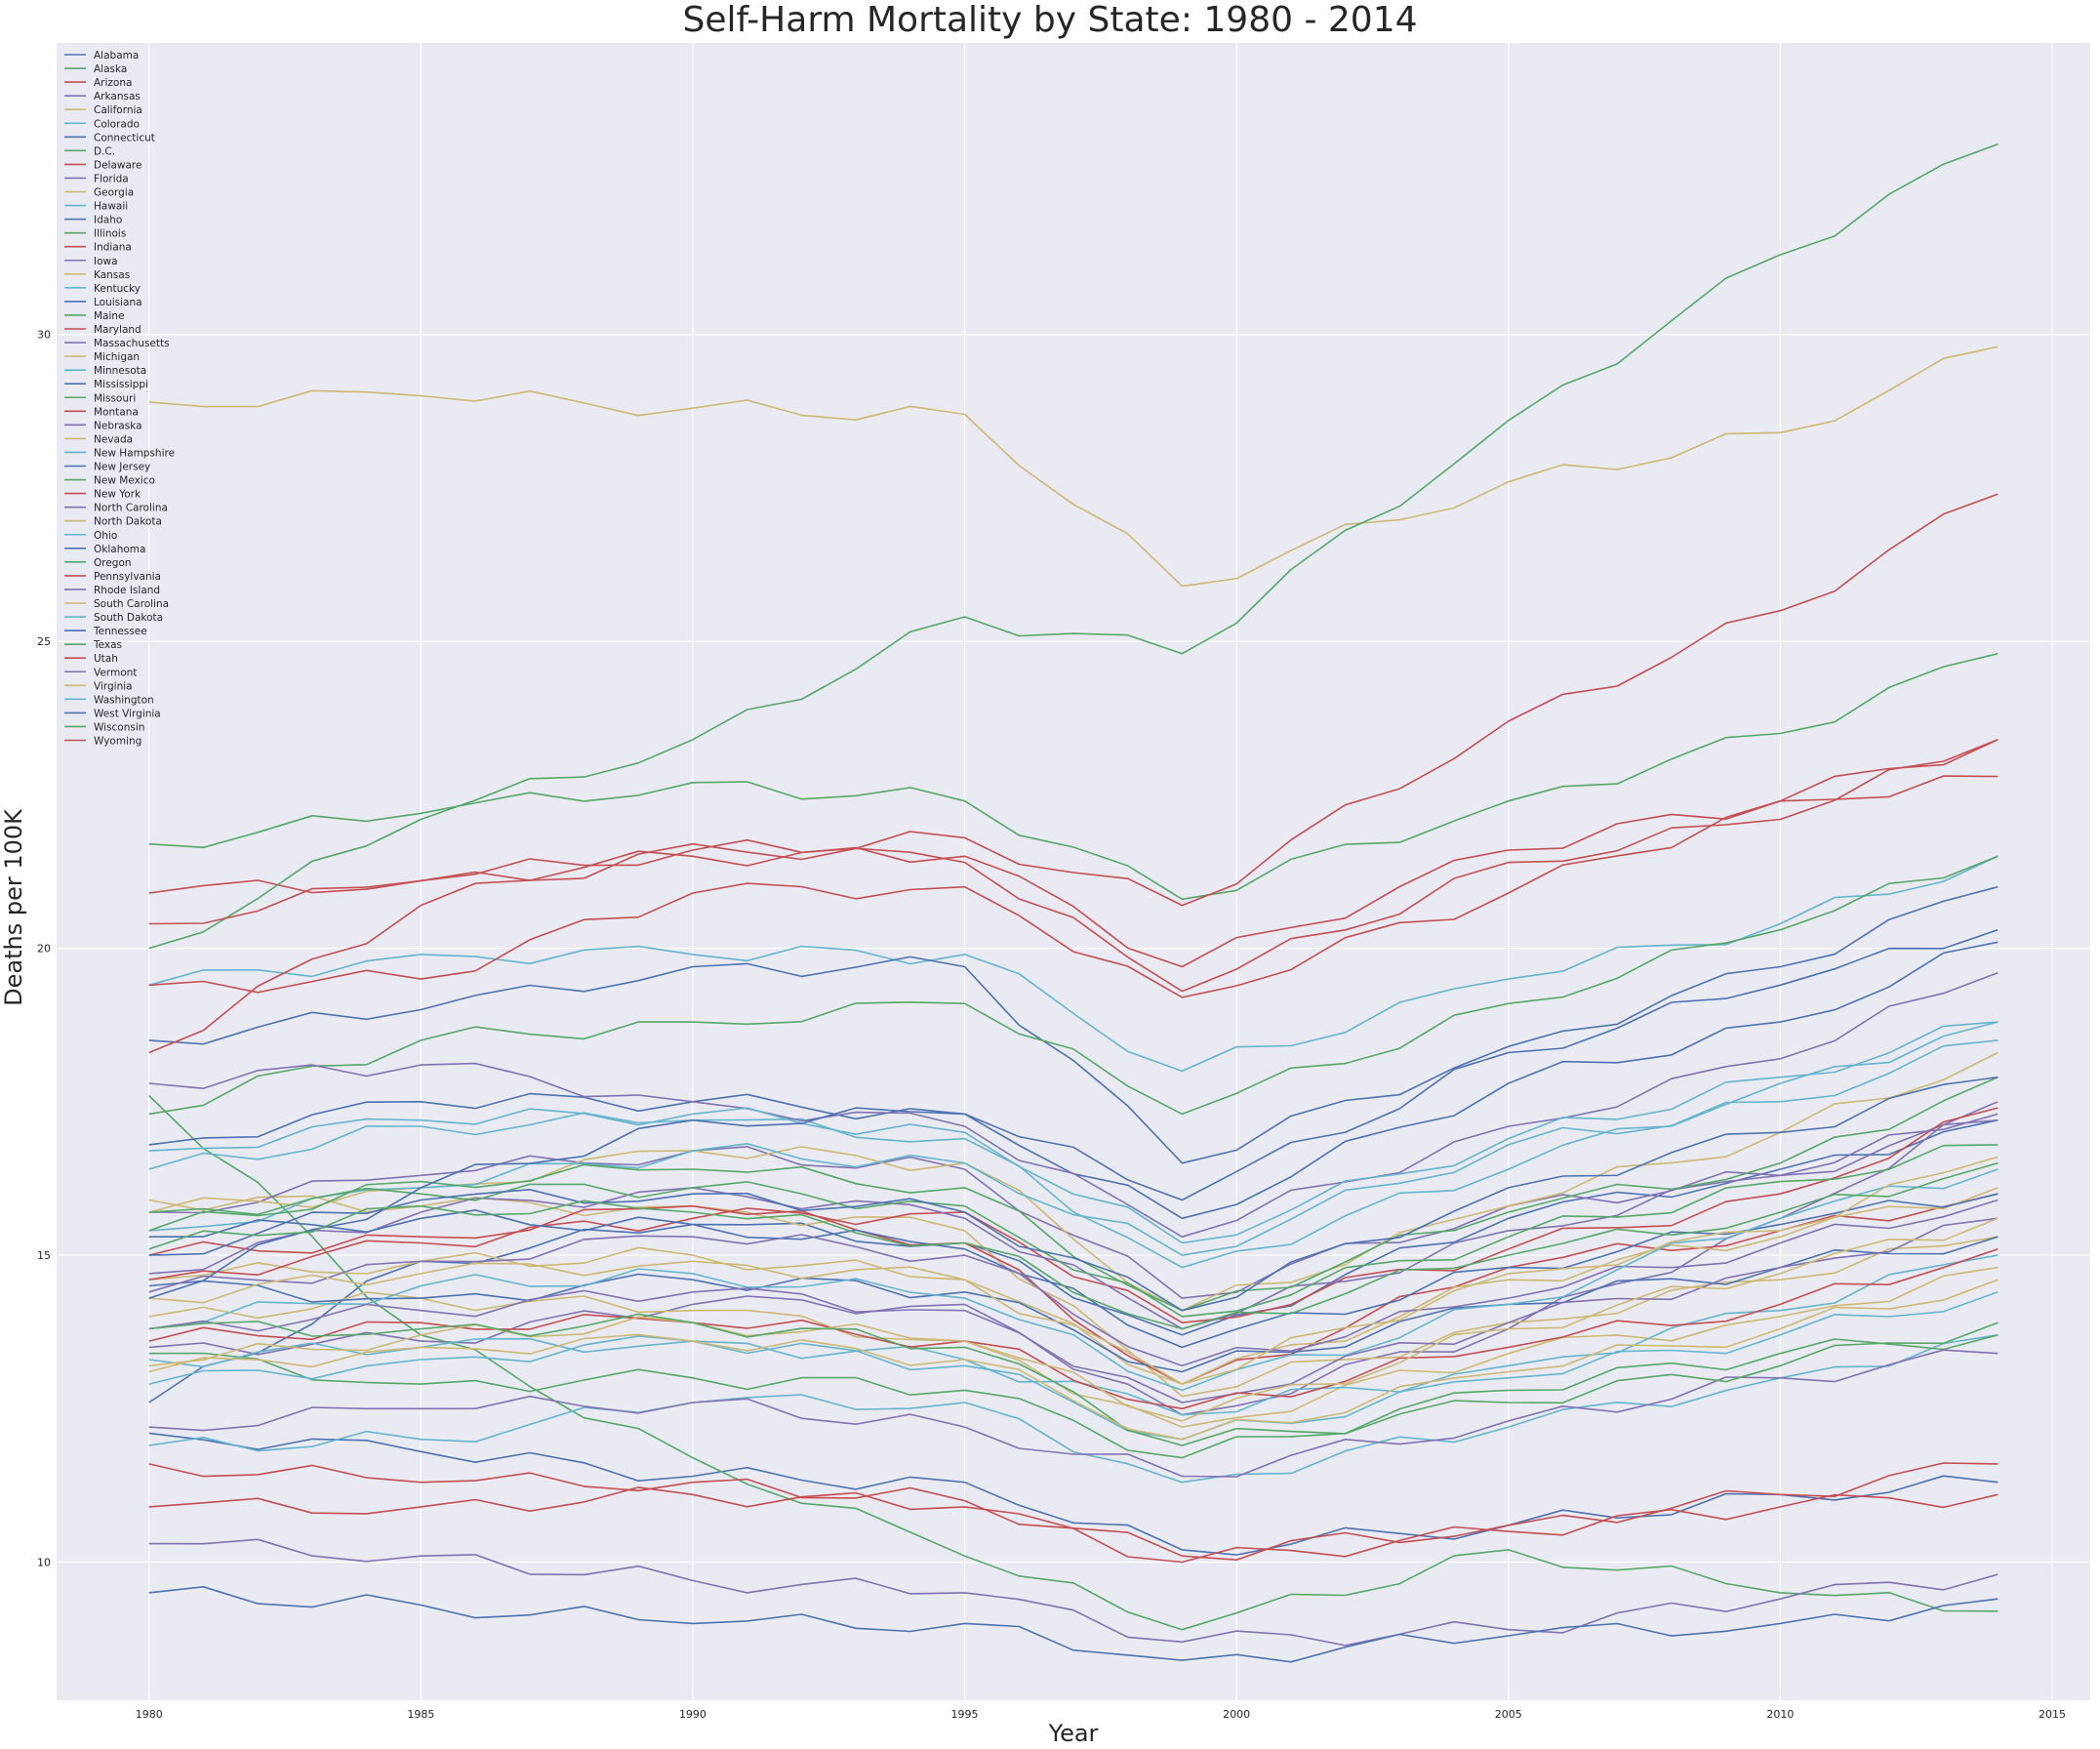  Describe the element at coordinates (115, 673) in the screenshot. I see `legend-label-vermont: Vermont` at that location.